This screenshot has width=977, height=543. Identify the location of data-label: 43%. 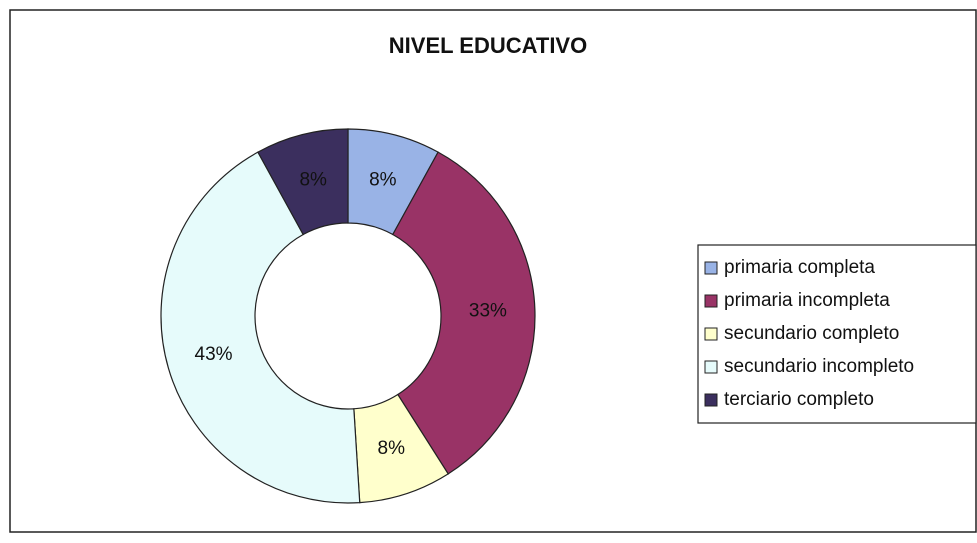
(214, 354).